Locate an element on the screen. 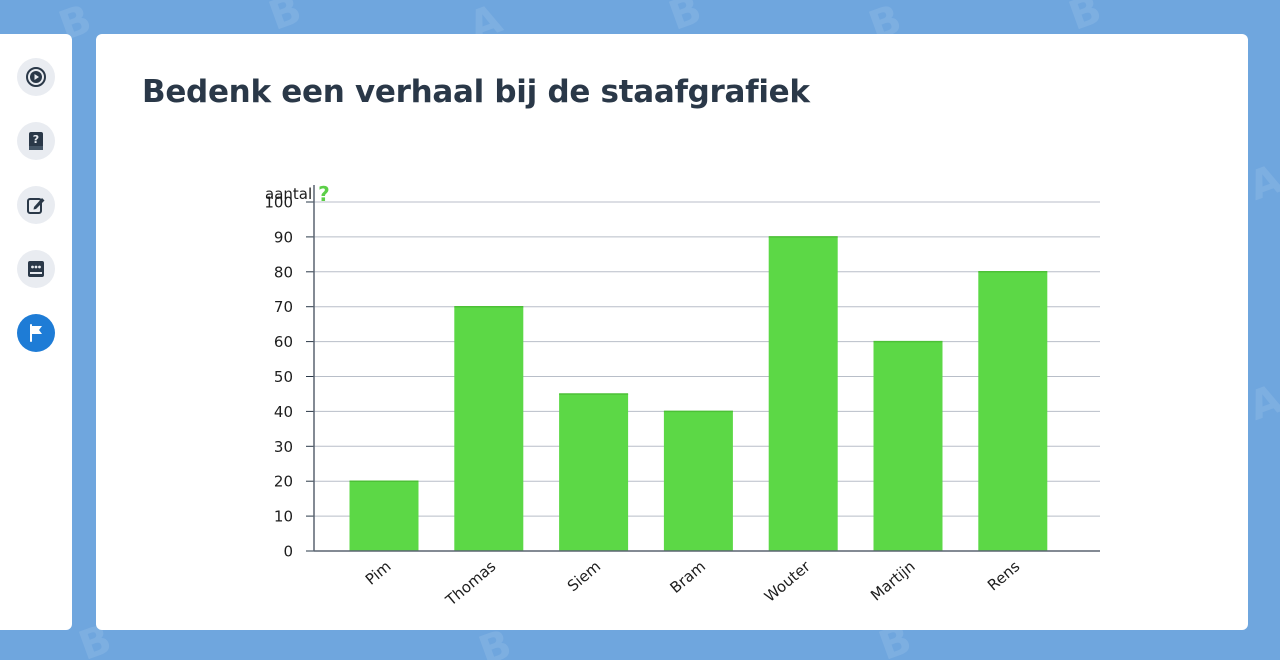 This screenshot has width=1280, height=660. sidebar: ? is located at coordinates (36, 332).